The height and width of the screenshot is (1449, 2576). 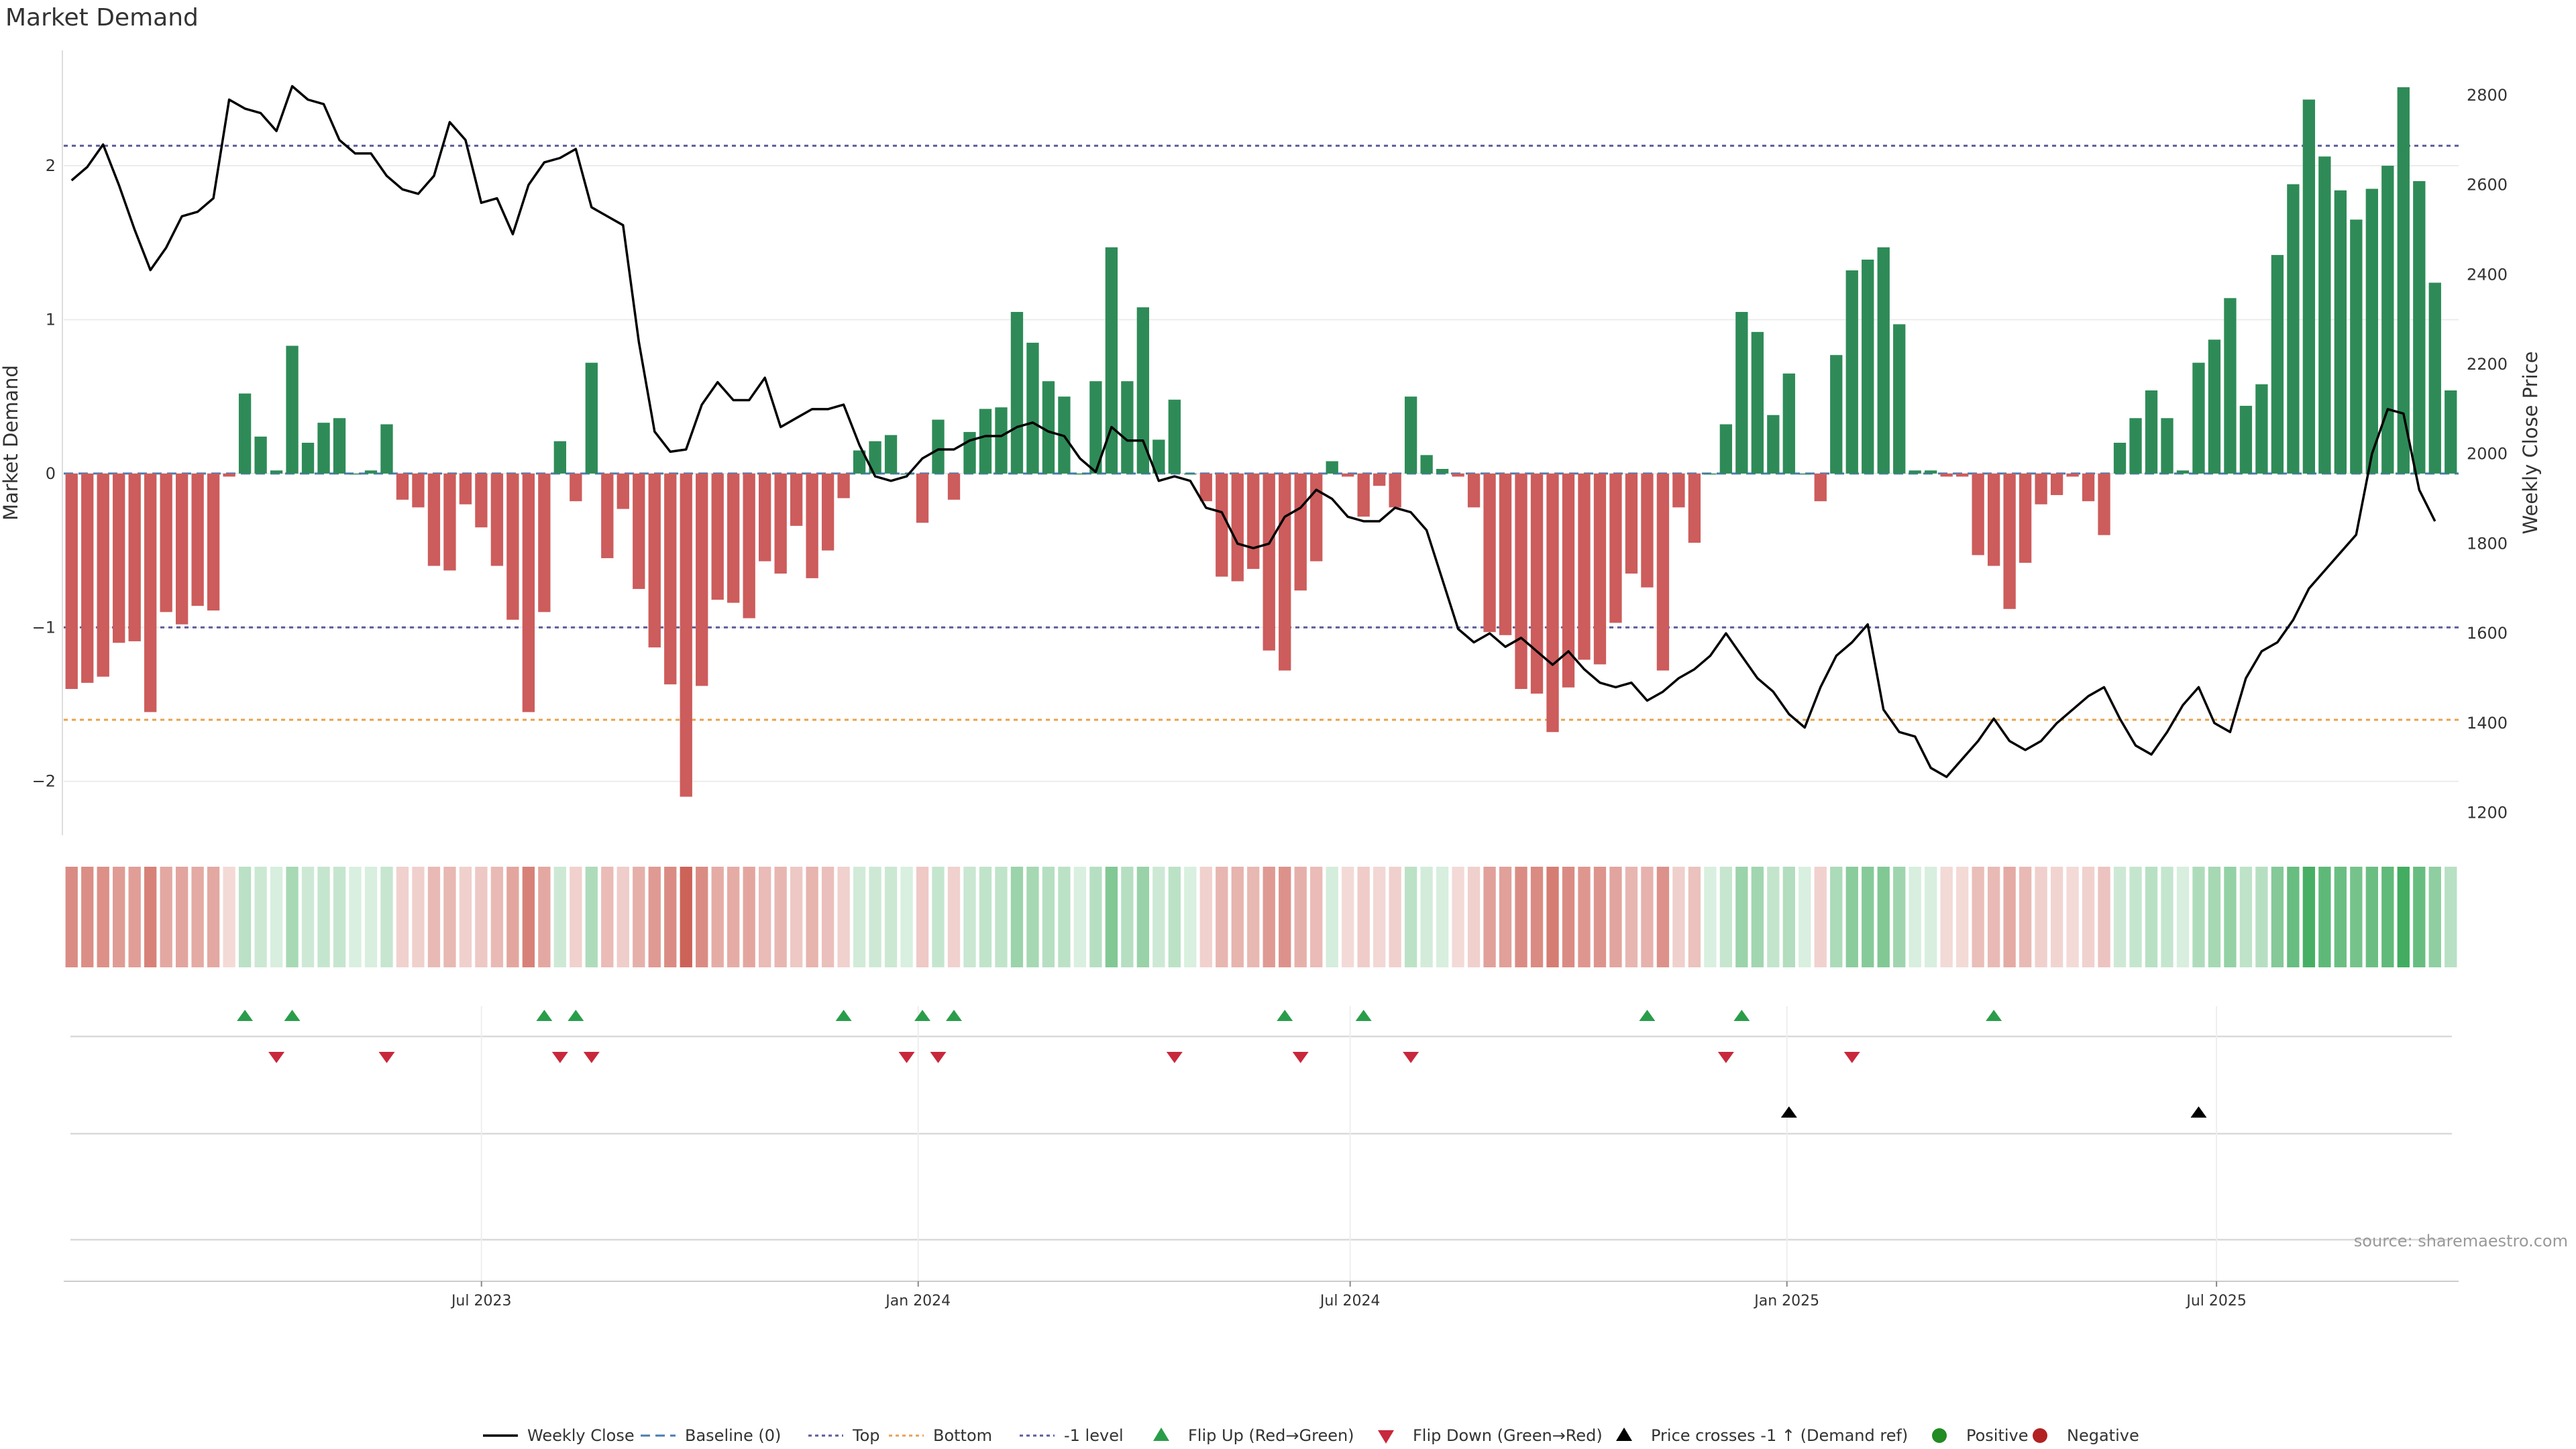 What do you see at coordinates (2487, 454) in the screenshot?
I see `y-tick-right: 2000` at bounding box center [2487, 454].